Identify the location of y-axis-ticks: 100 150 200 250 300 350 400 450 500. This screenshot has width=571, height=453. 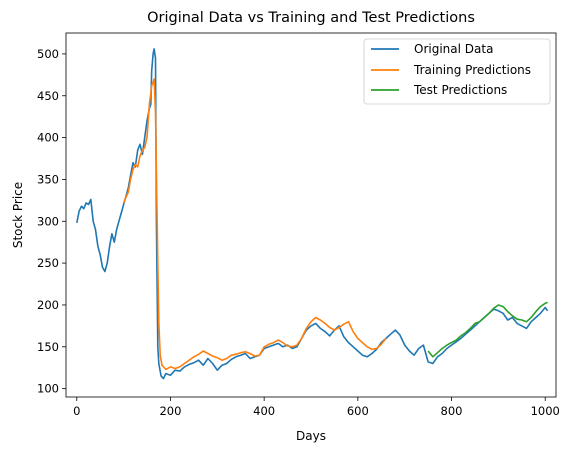
(51, 221).